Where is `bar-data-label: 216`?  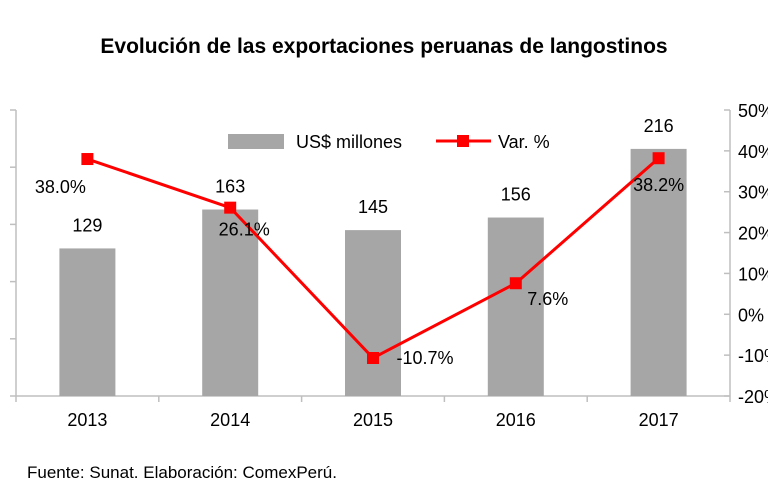 bar-data-label: 216 is located at coordinates (659, 126).